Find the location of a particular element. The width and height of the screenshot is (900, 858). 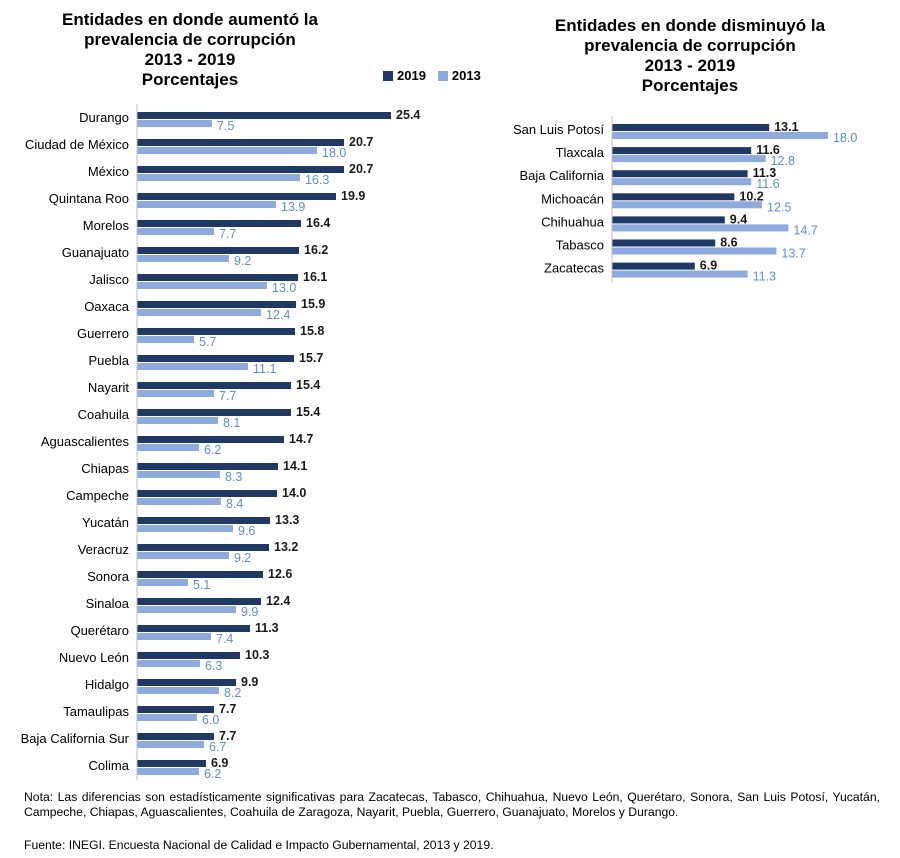

left-chart-value-label-2013: 9.2 is located at coordinates (242, 558).